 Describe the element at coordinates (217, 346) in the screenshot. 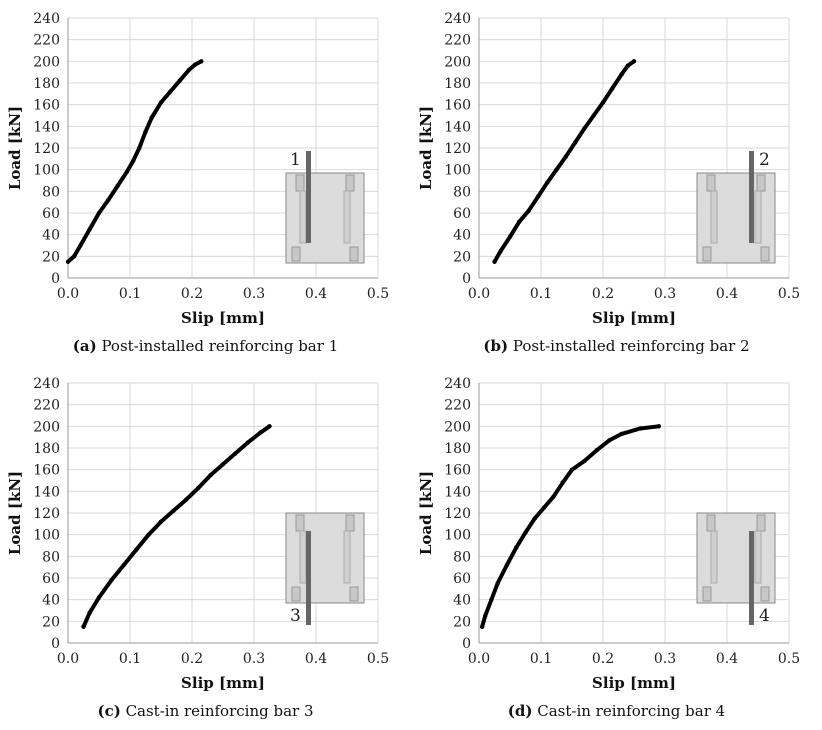

I see `caption-text: Post-installed reinforcing bar 1` at that location.